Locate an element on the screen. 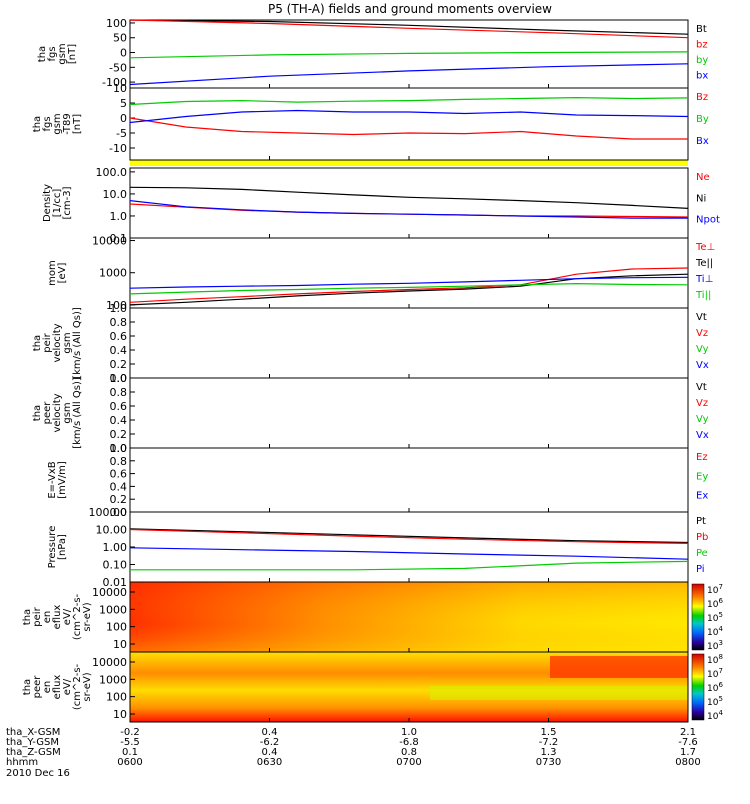  legend-label: bz is located at coordinates (702, 45).